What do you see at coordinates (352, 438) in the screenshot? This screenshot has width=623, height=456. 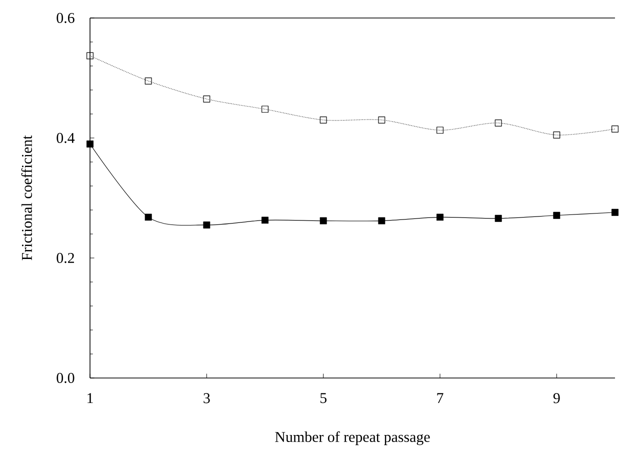 I see `x-axis-title: Number of repeat passage` at bounding box center [352, 438].